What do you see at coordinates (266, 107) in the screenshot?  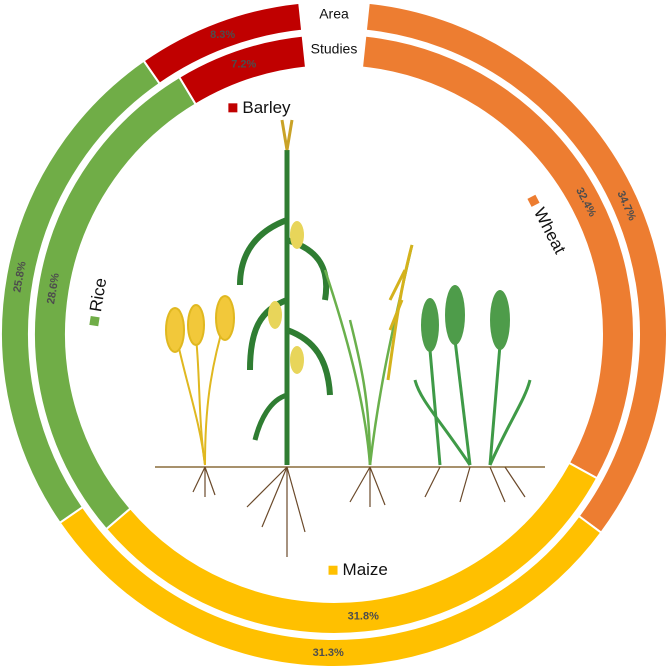 I see `legend-label: Barley` at bounding box center [266, 107].